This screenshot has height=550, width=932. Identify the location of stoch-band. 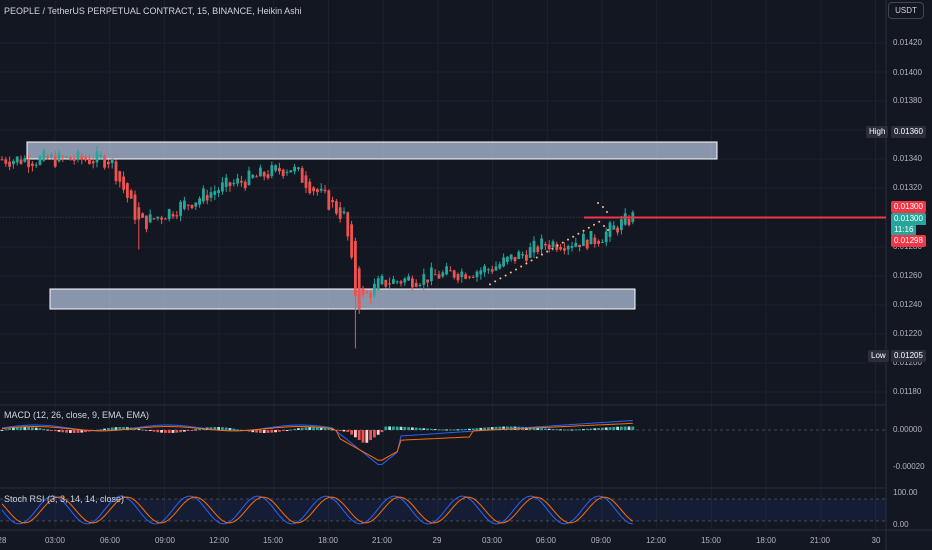
(443, 510).